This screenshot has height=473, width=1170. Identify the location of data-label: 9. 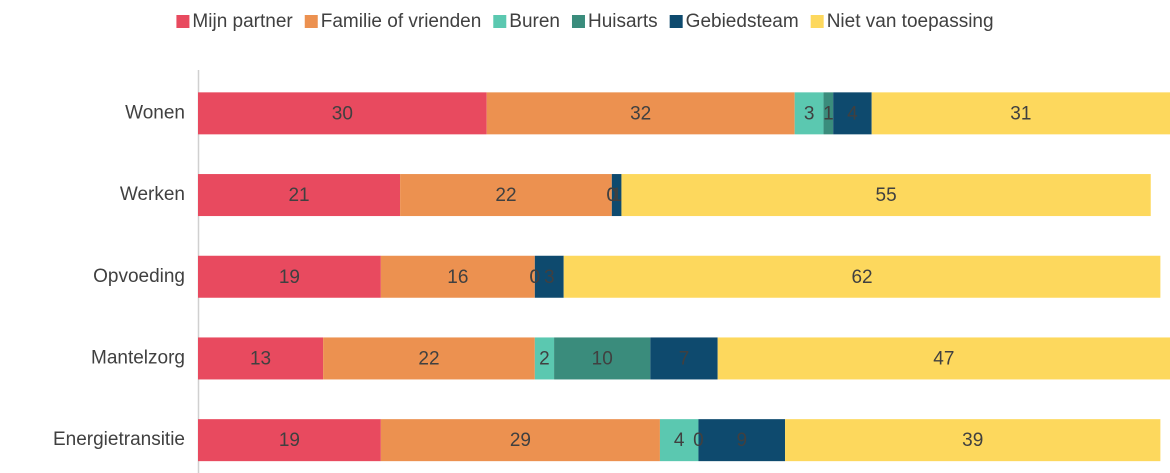
(741, 440).